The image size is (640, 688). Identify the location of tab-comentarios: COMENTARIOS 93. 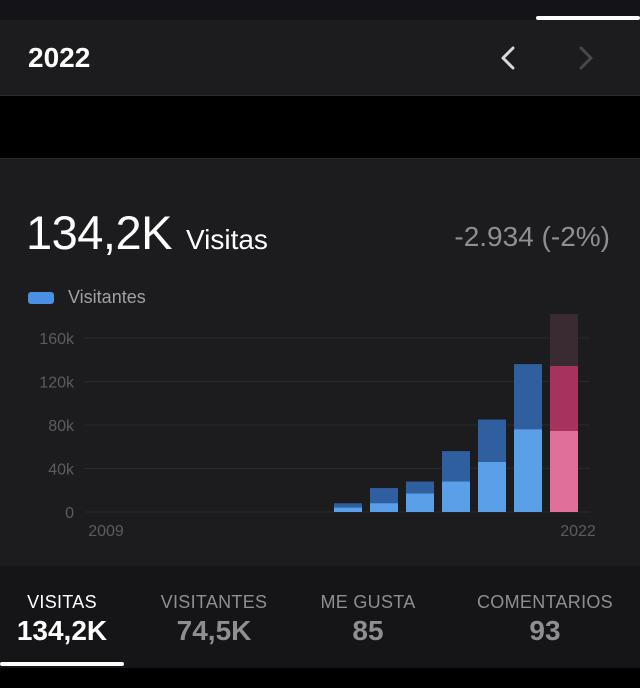
(545, 617).